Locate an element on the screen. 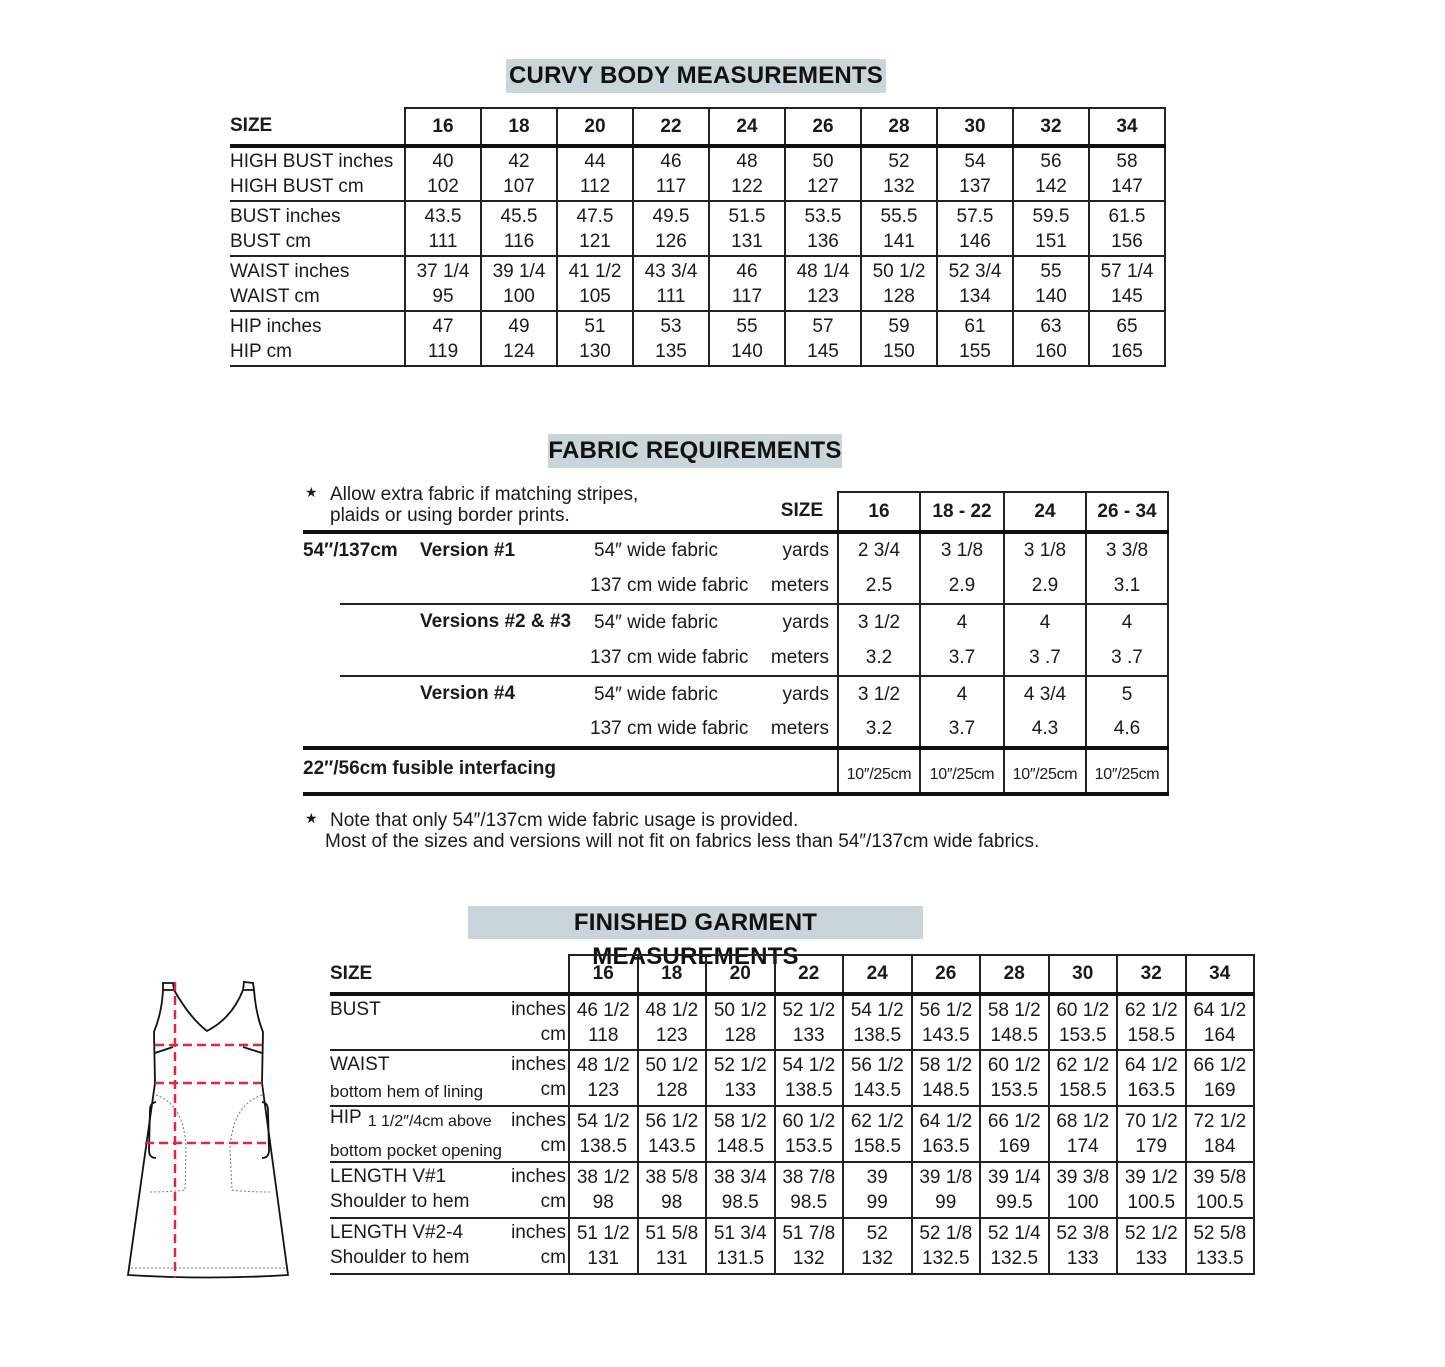  value-cm: 98 is located at coordinates (603, 1202).